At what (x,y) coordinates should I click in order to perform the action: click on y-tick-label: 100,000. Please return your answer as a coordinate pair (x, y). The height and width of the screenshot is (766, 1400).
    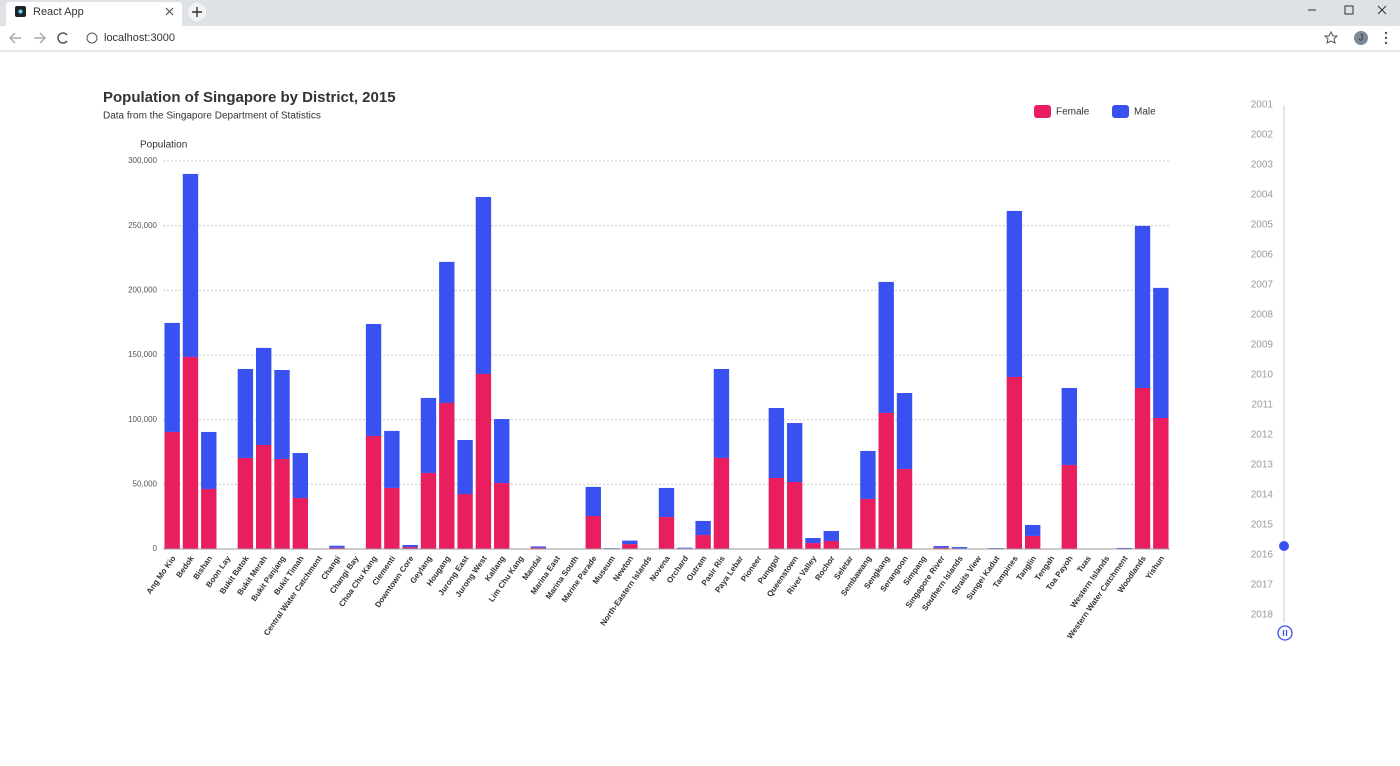
    Looking at the image, I should click on (142, 419).